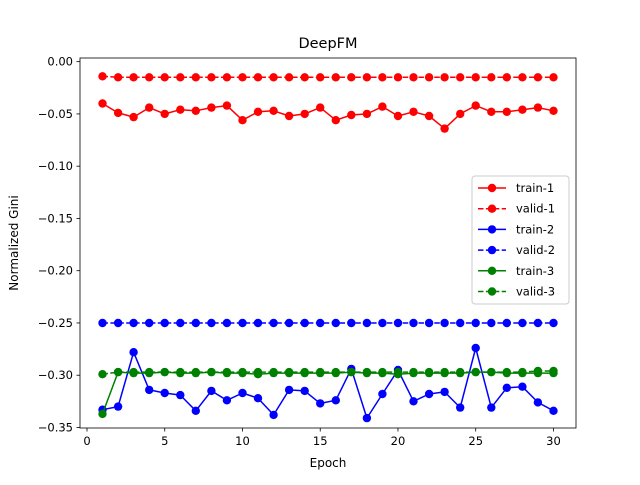  What do you see at coordinates (55, 114) in the screenshot?
I see `y-tick-label: −0.05` at bounding box center [55, 114].